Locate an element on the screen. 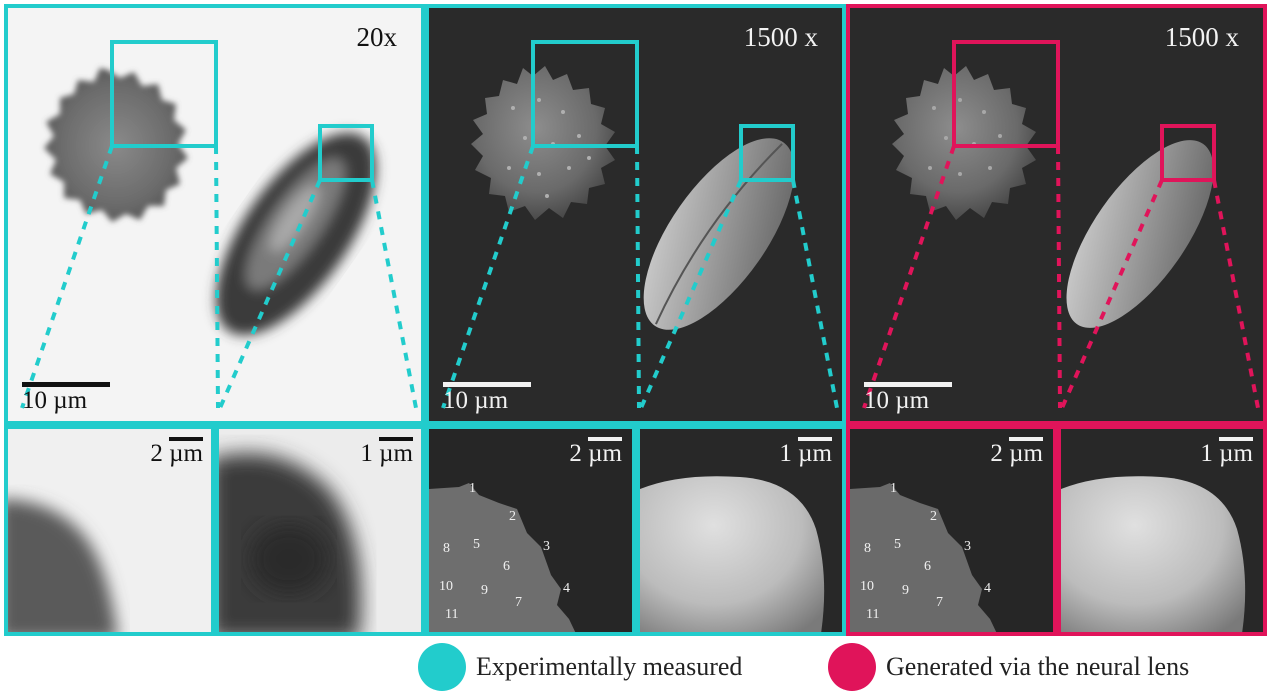 The height and width of the screenshot is (700, 1270). magnification-label: 20x is located at coordinates (377, 37).